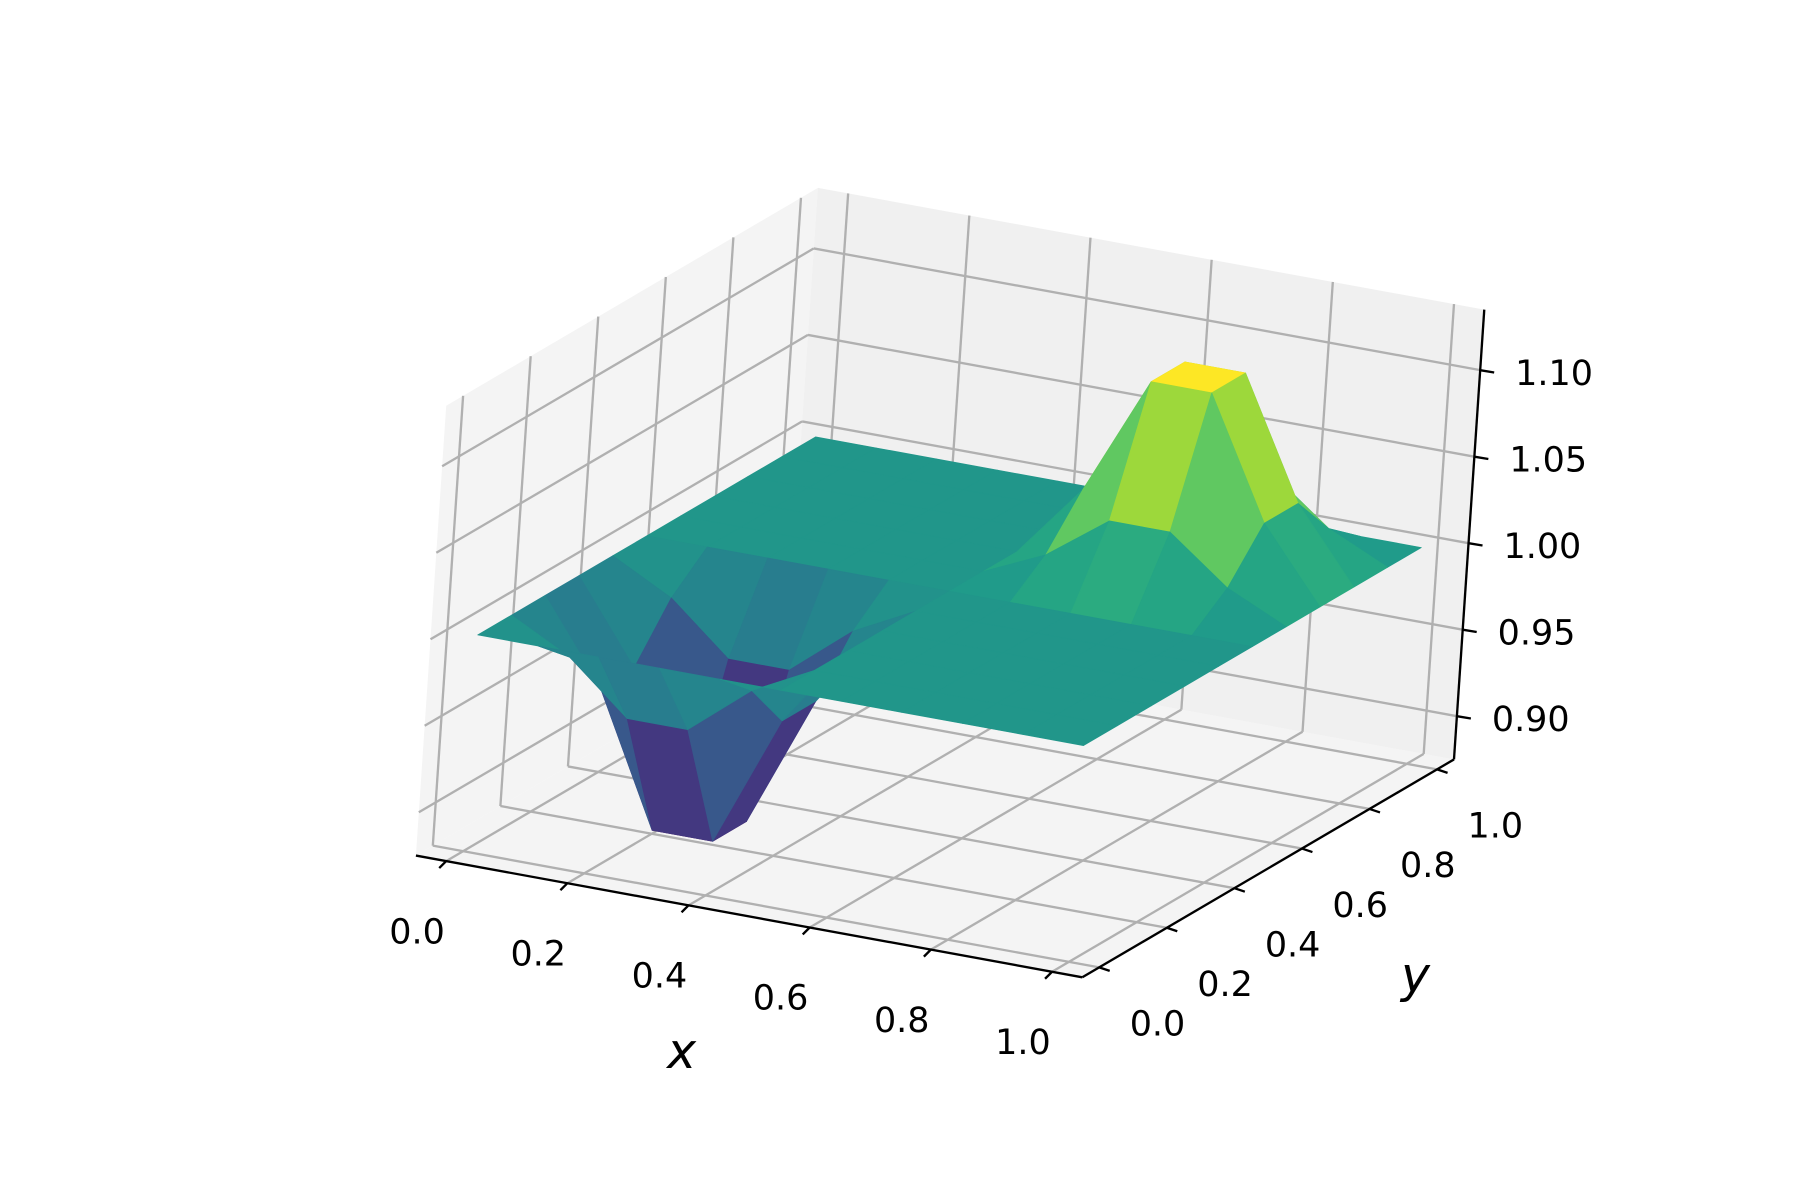 This screenshot has height=1200, width=1800. I want to click on x-tick-label: 1.0, so click(1023, 1043).